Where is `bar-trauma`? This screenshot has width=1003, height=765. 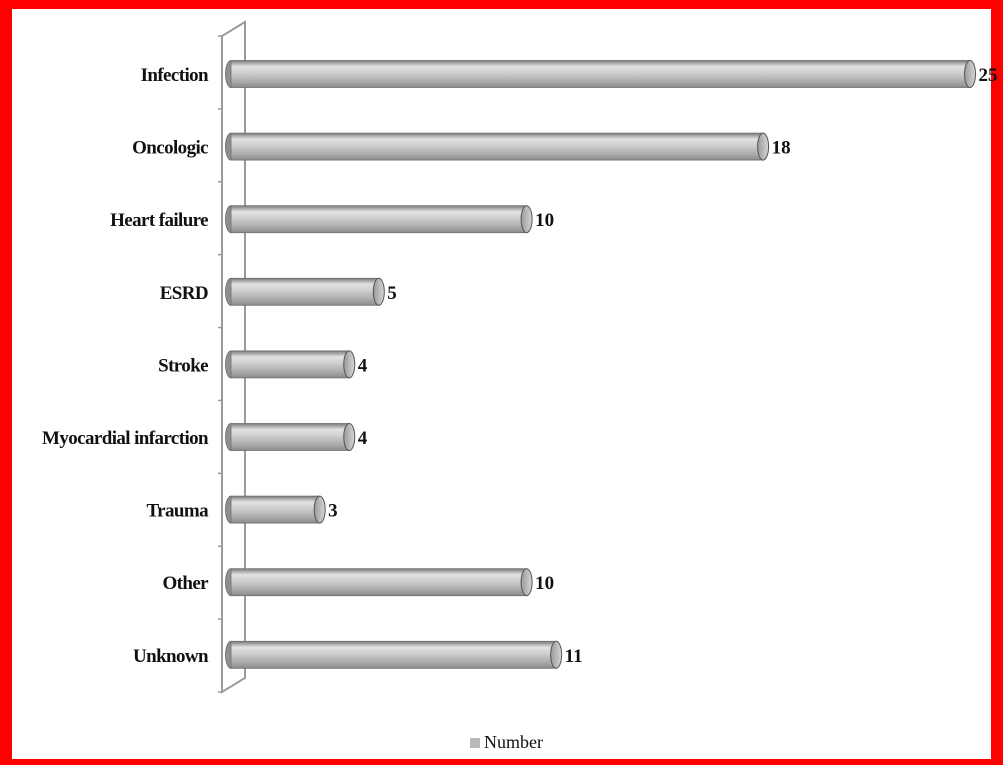
bar-trauma is located at coordinates (275, 509).